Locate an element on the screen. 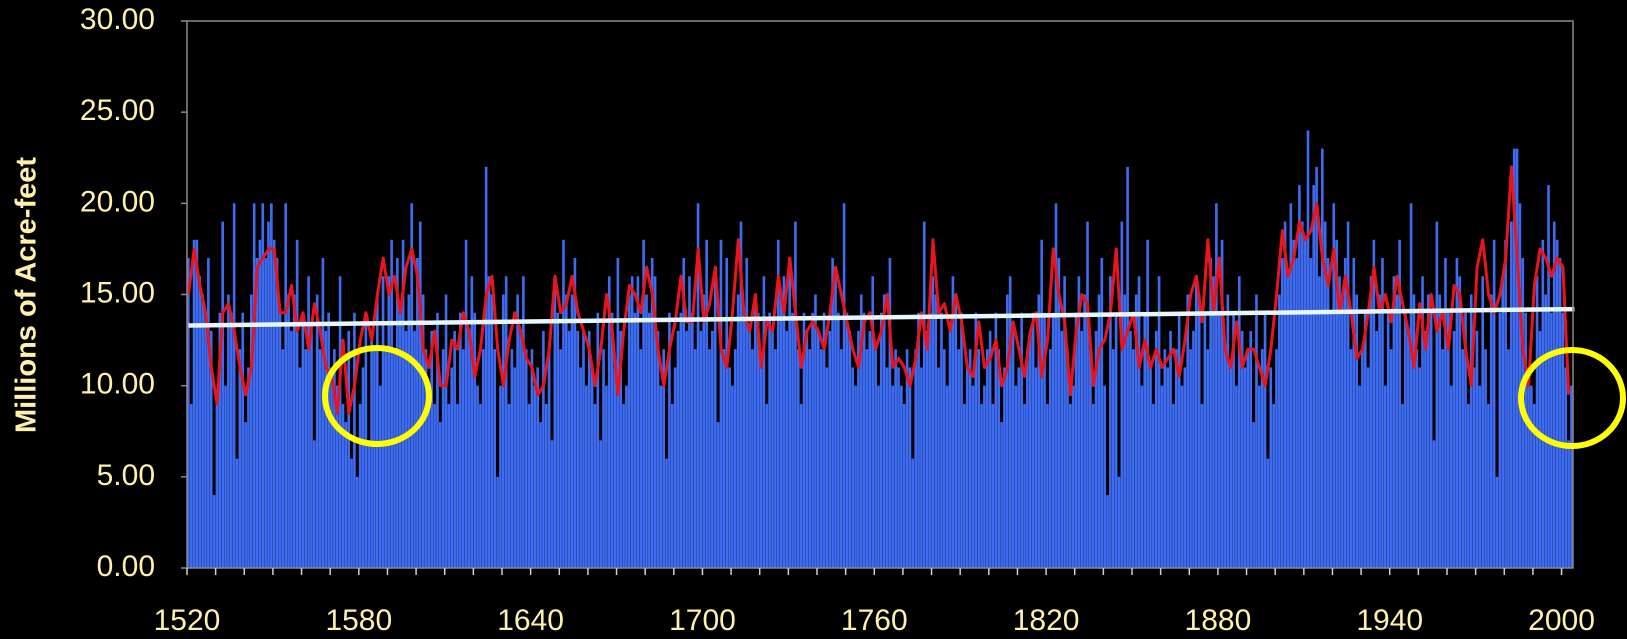 The width and height of the screenshot is (1627, 639). y-tick-label: 30.00 is located at coordinates (117, 19).